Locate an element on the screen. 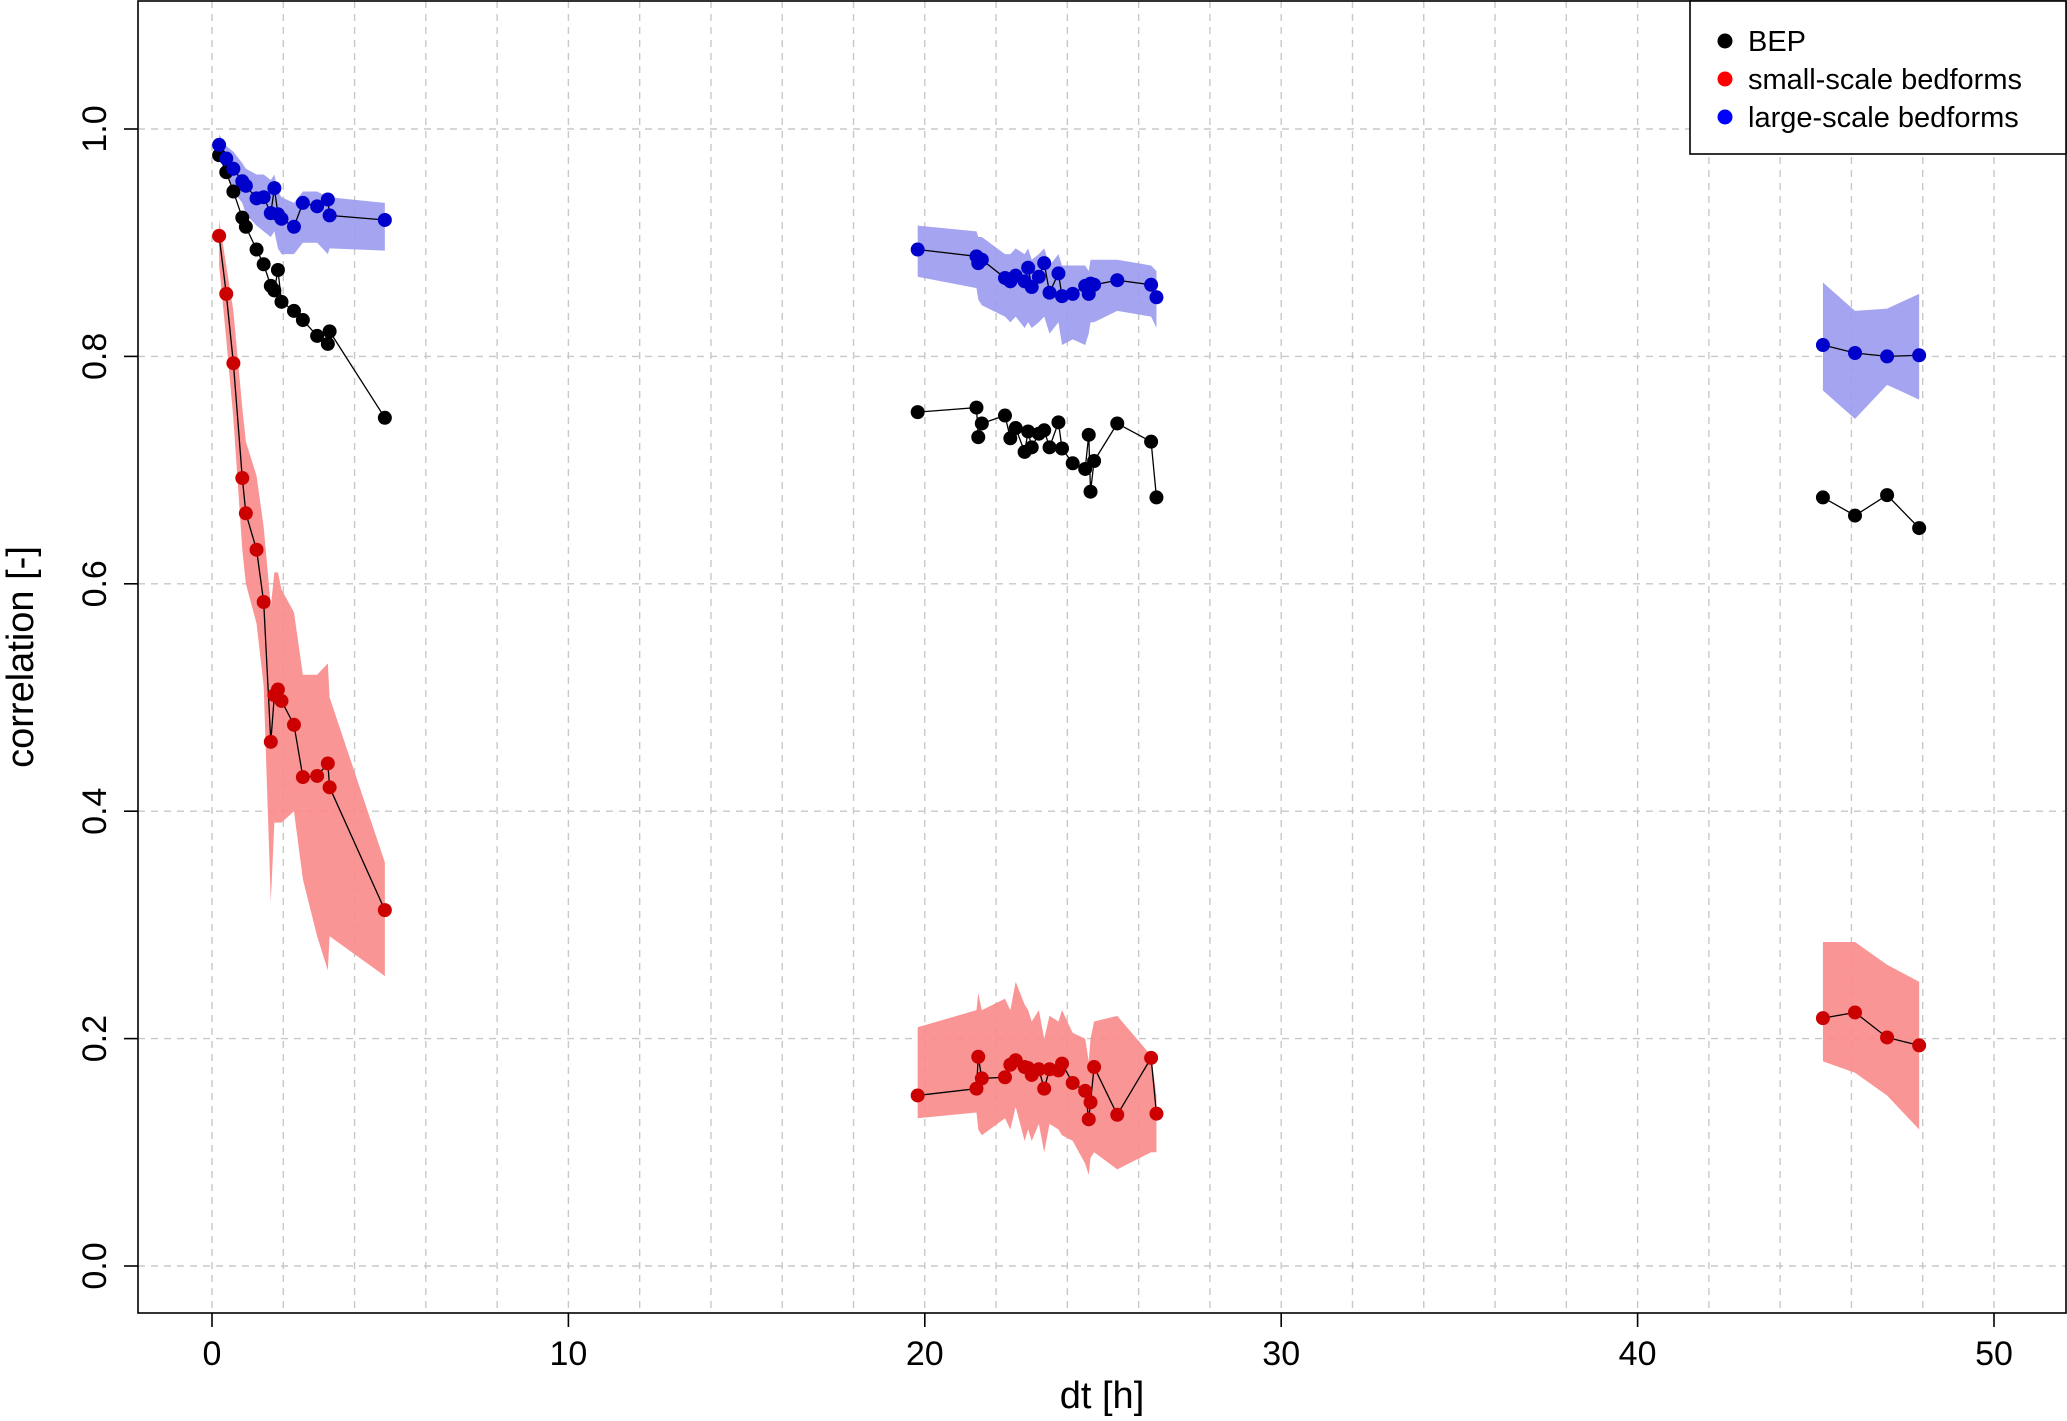 The height and width of the screenshot is (1421, 2067). x-tick-label: 30 is located at coordinates (1281, 1354).